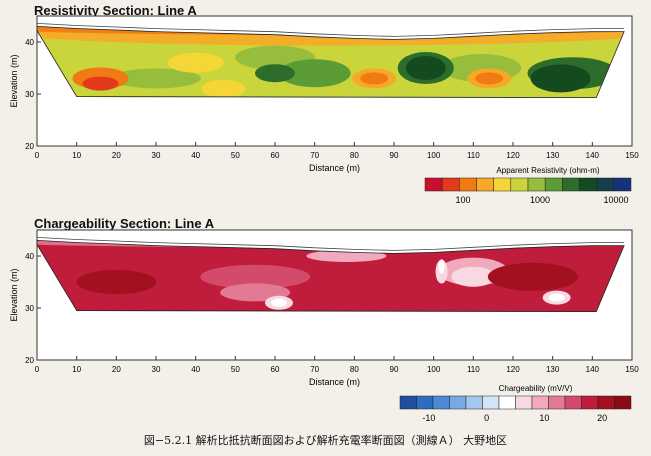 Image resolution: width=651 pixels, height=456 pixels. I want to click on chg-x-tick-label: 120, so click(513, 369).